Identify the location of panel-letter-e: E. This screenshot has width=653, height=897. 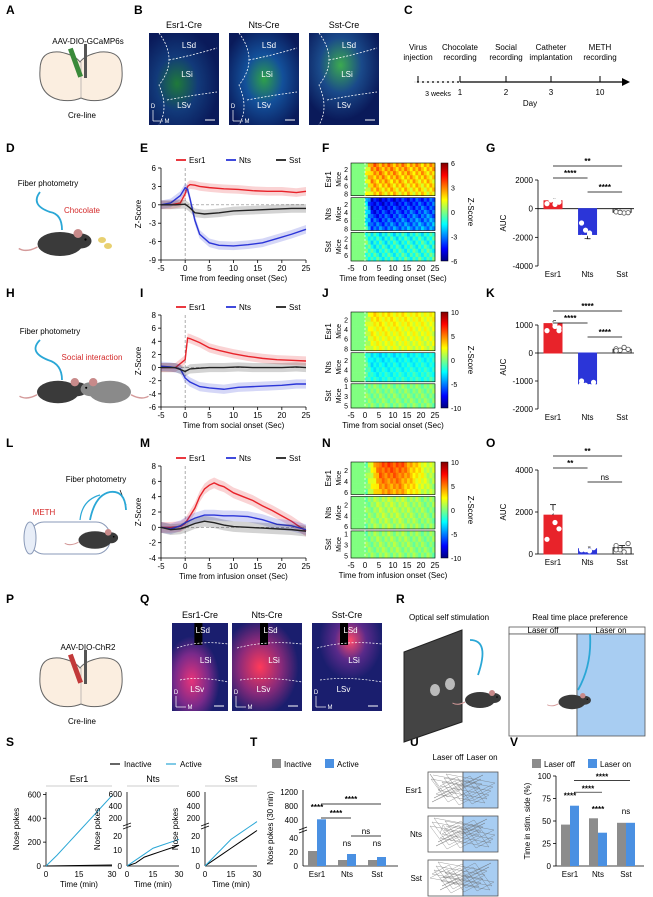
(144, 148).